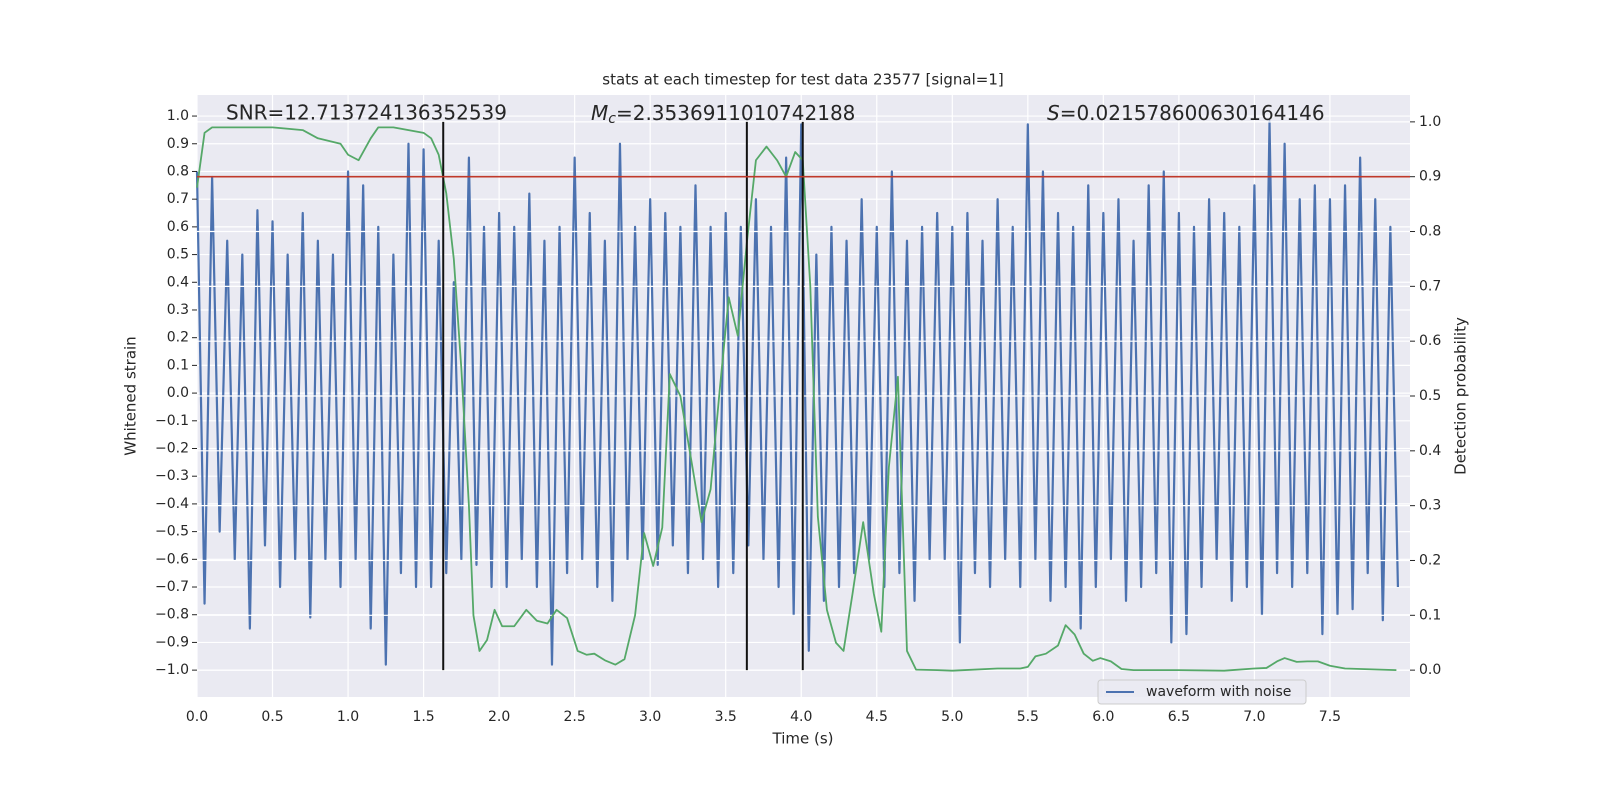 Image resolution: width=1600 pixels, height=800 pixels. What do you see at coordinates (423, 717) in the screenshot?
I see `x-tick-label: 1.5` at bounding box center [423, 717].